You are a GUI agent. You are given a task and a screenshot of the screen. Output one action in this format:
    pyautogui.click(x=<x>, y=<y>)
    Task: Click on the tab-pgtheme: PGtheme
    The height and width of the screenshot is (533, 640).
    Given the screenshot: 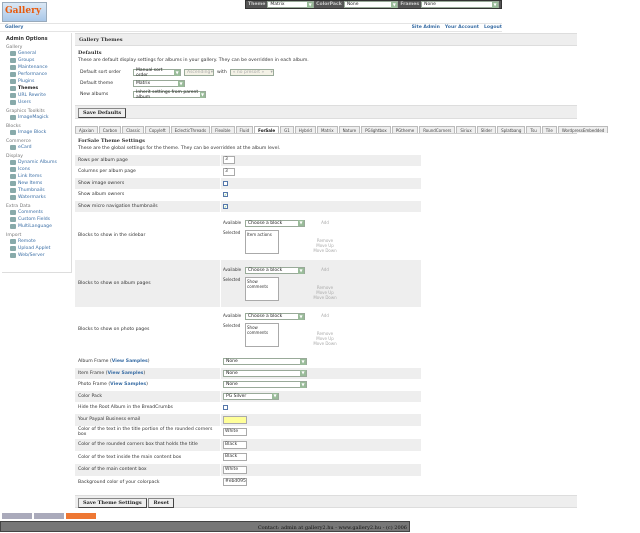 What is the action you would take?
    pyautogui.click(x=405, y=129)
    